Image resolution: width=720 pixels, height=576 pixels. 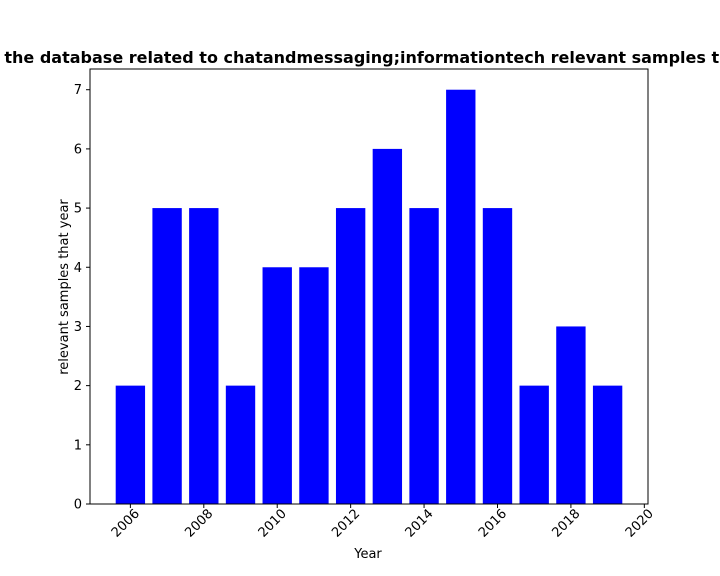 I want to click on x-tick-label-2016: 2016, so click(x=493, y=524).